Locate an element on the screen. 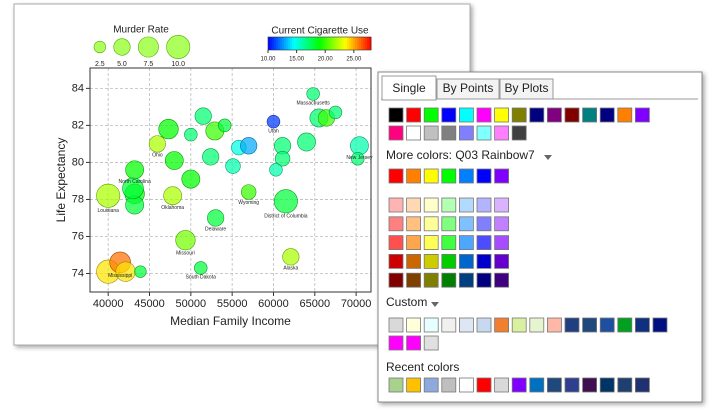 This screenshot has height=418, width=714. tab-label: By Plots is located at coordinates (526, 88).